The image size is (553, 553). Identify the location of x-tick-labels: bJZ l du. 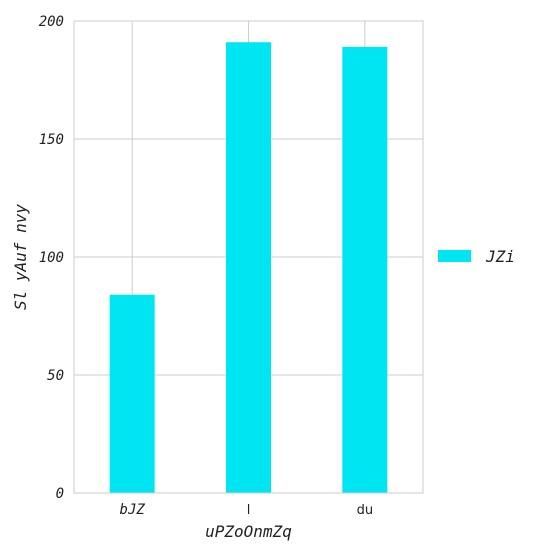
(247, 510).